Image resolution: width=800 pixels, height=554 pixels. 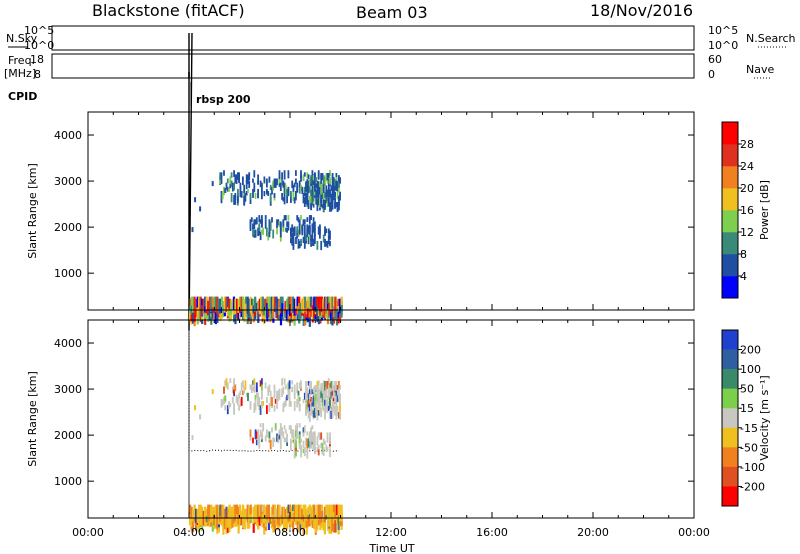 I want to click on colorbar-swatch, so click(x=730, y=437).